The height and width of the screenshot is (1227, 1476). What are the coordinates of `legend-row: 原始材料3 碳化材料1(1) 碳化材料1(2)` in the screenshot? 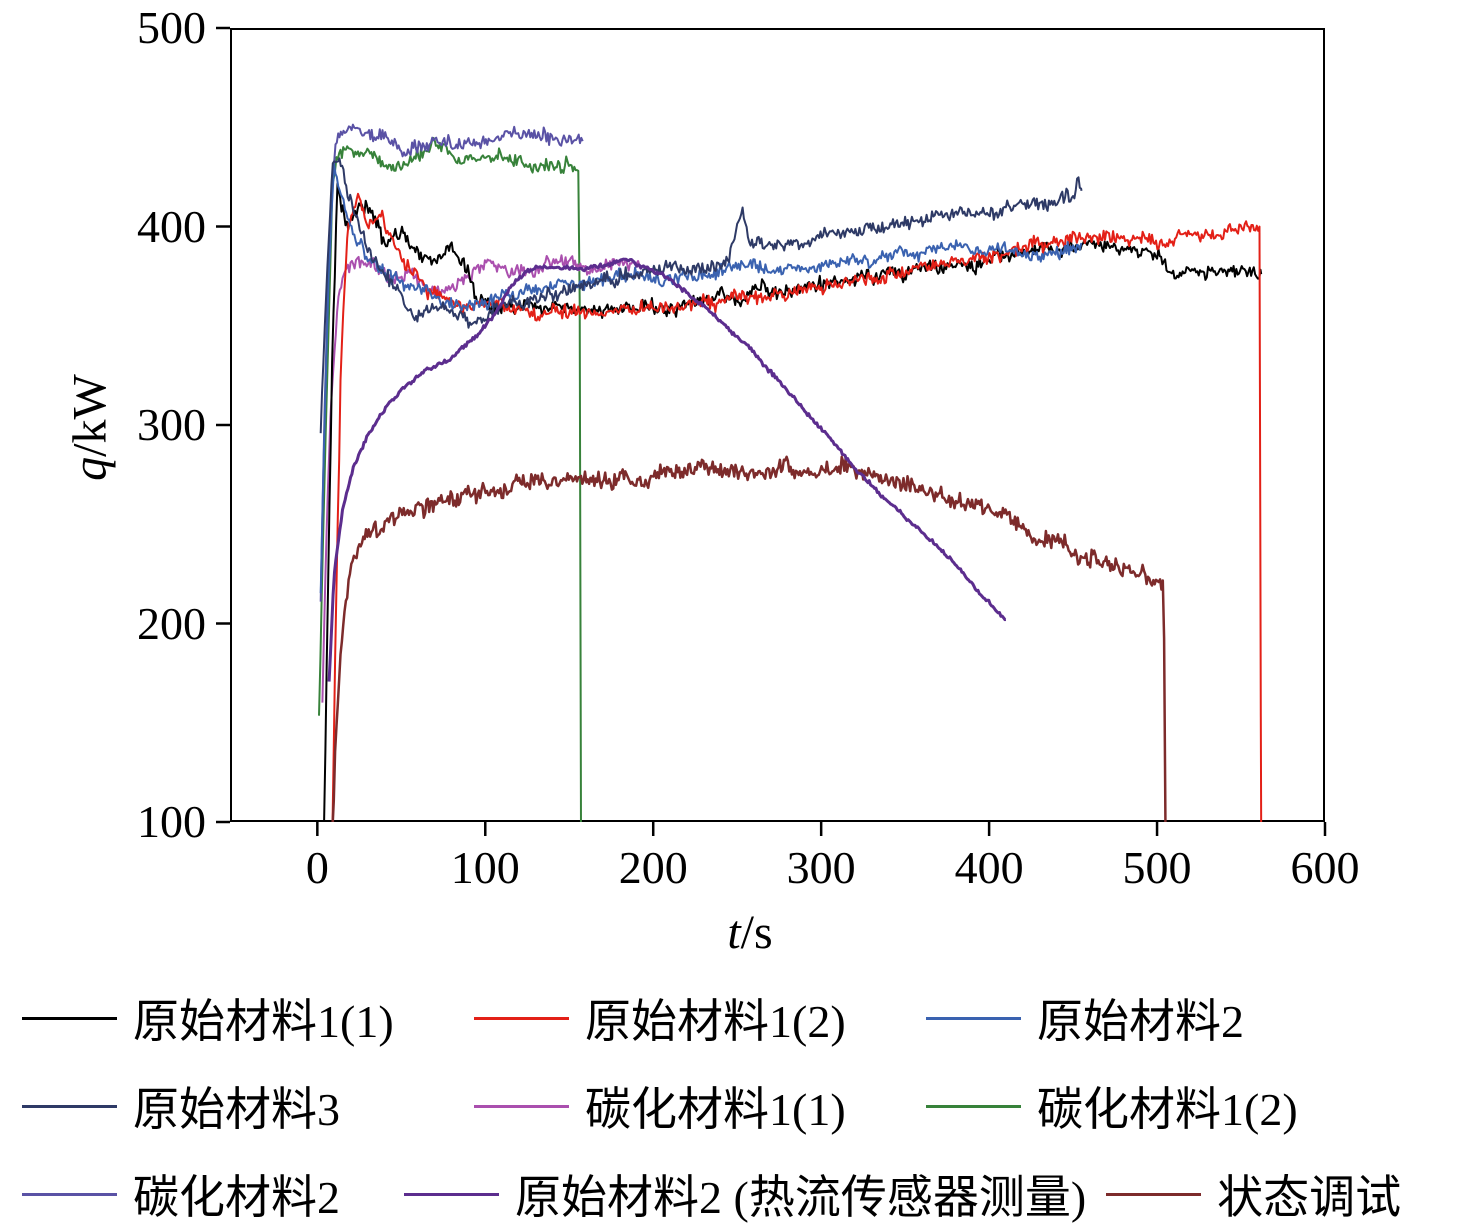 It's located at (742, 1106).